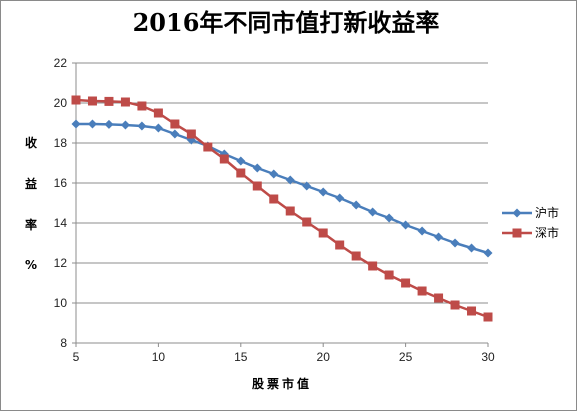  What do you see at coordinates (63, 343) in the screenshot?
I see `y-tick-label-8: 8` at bounding box center [63, 343].